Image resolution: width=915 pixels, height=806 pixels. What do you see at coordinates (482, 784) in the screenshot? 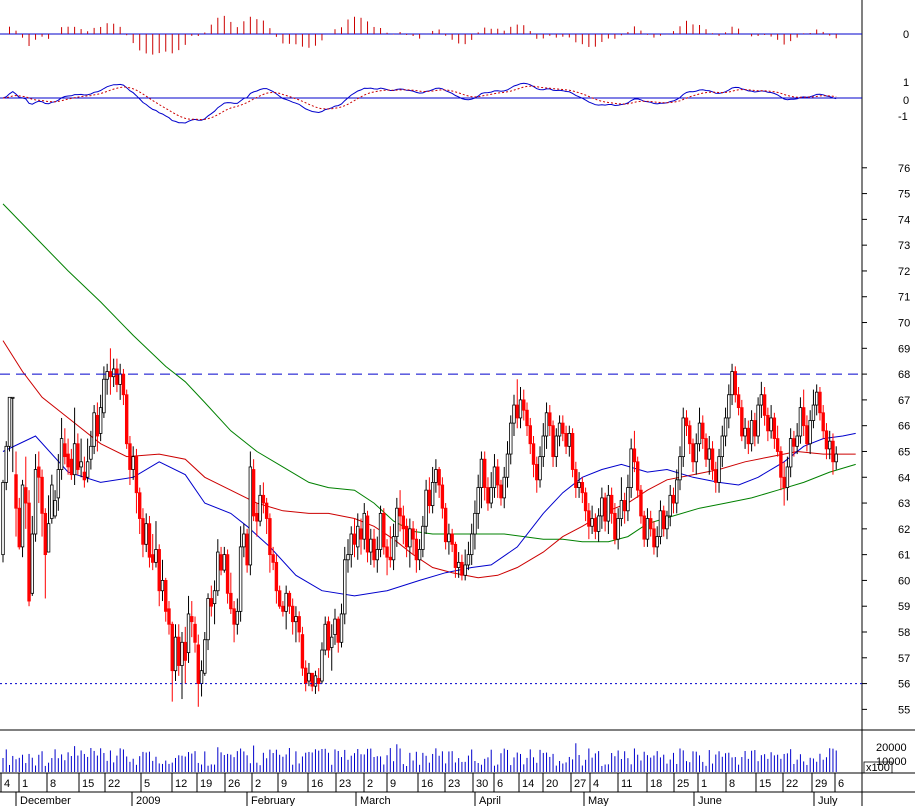
I see `x-day-label: 30` at bounding box center [482, 784].